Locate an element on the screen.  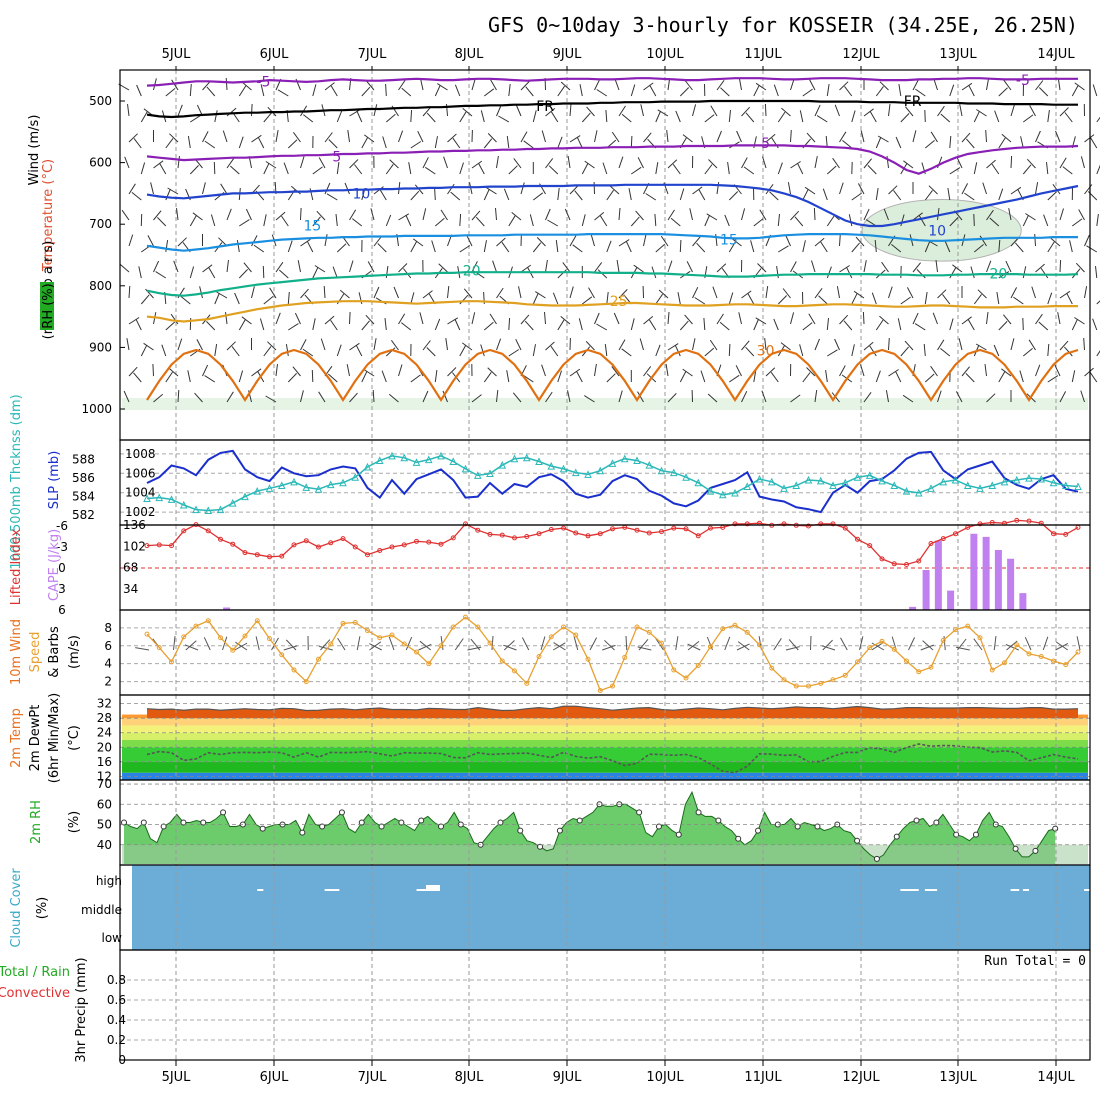
label-wind: Wind (m/s) is located at coordinates (34, 150).